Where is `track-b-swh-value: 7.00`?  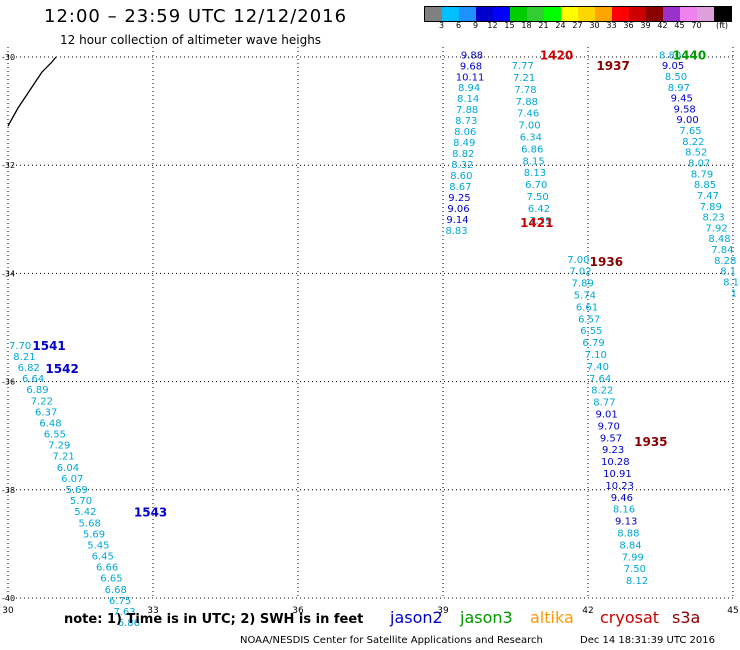
track-b-swh-value: 7.00 is located at coordinates (529, 126).